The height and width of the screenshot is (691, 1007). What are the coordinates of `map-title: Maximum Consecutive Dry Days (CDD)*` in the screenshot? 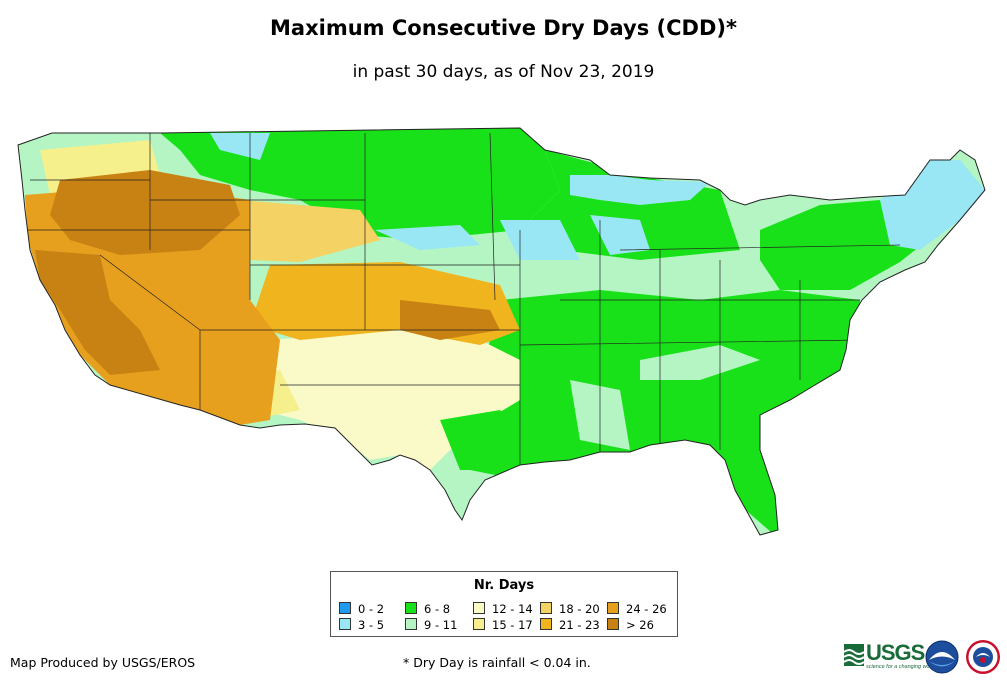 It's located at (503, 28).